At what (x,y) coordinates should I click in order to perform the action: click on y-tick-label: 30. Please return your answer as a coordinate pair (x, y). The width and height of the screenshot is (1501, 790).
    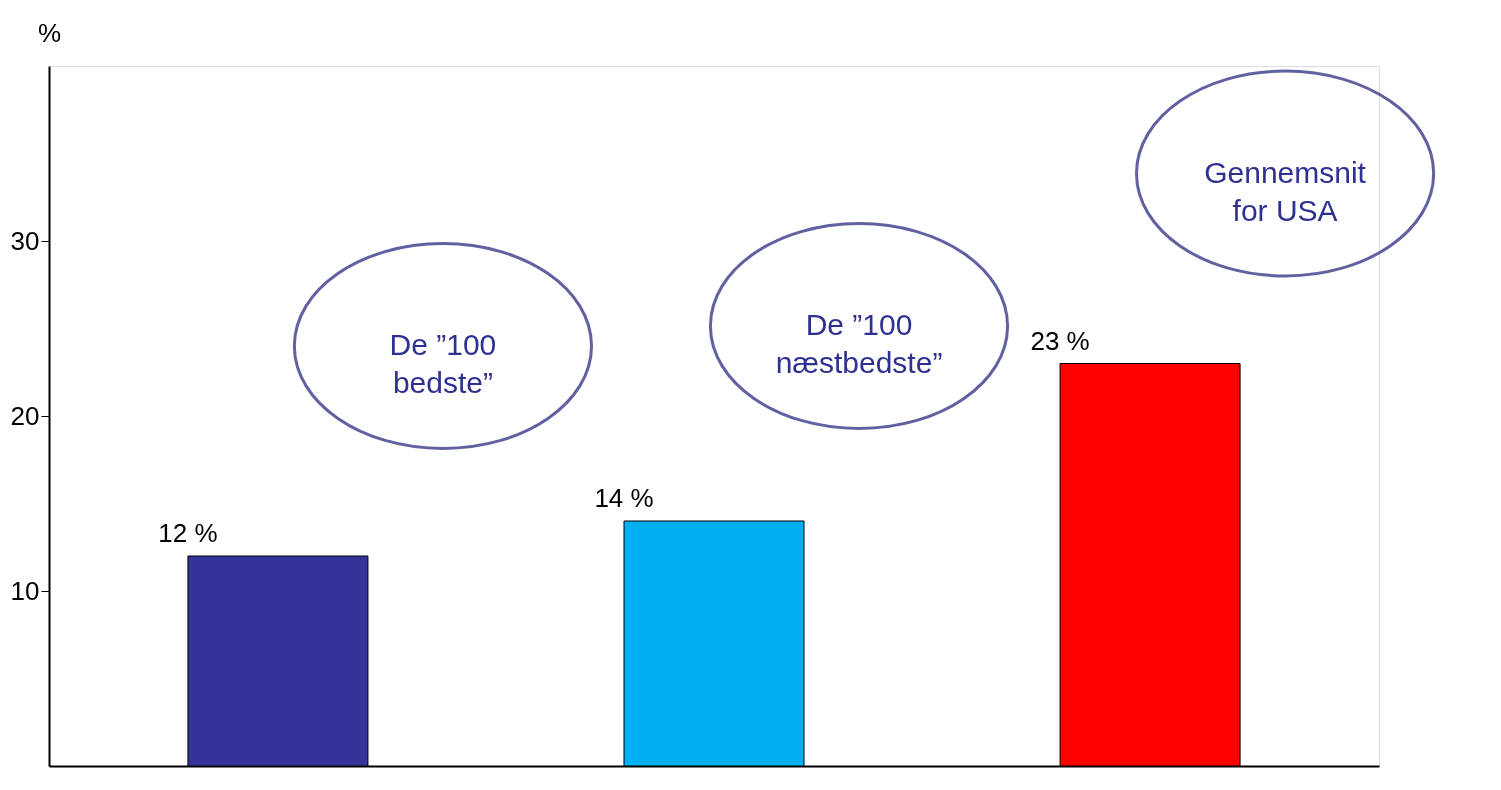
    Looking at the image, I should click on (25, 240).